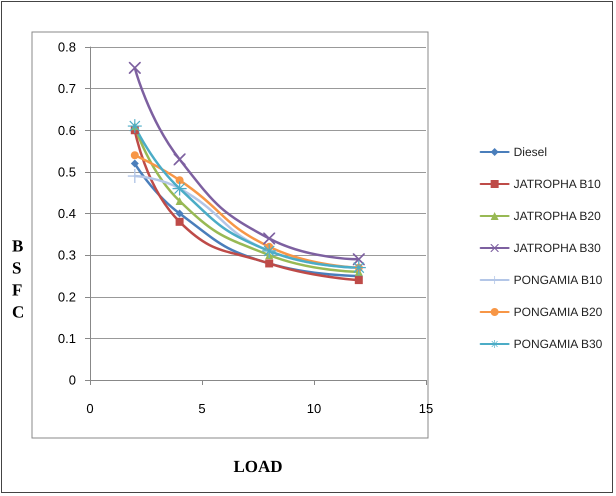  I want to click on y-tick-label: 0.6, so click(67, 130).